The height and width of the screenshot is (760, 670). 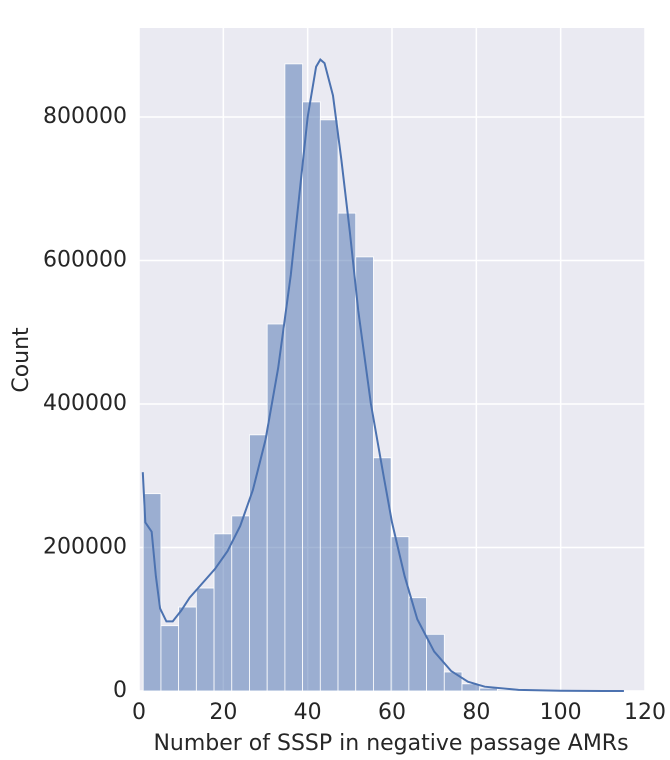 What do you see at coordinates (561, 712) in the screenshot?
I see `x-tick-label: 100` at bounding box center [561, 712].